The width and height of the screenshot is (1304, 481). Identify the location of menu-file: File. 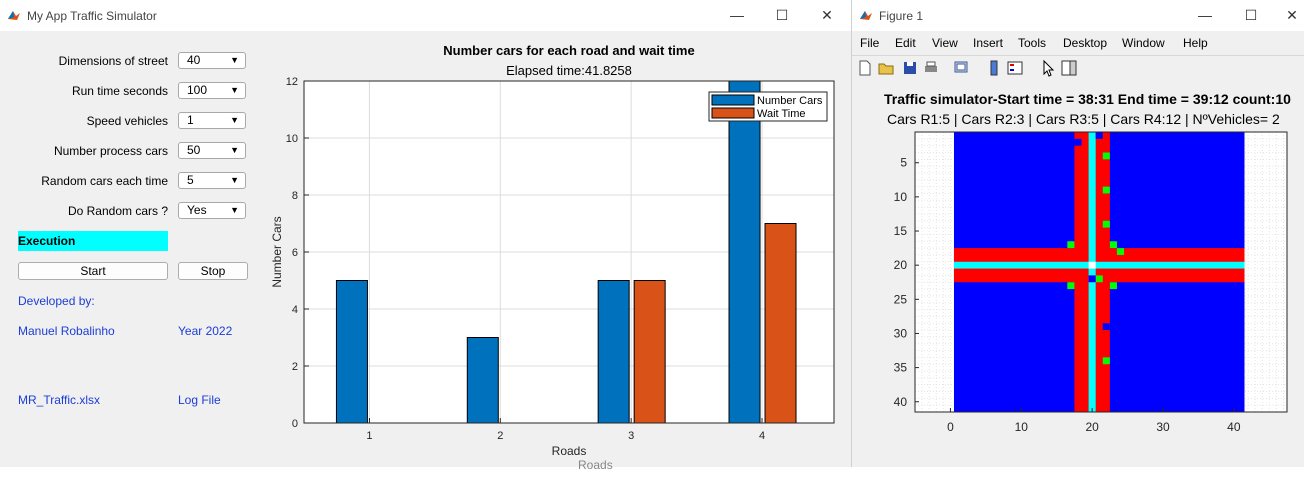
(870, 43).